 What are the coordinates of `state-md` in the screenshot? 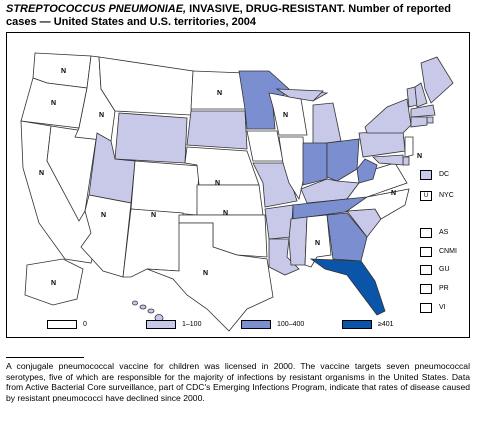 It's located at (388, 160).